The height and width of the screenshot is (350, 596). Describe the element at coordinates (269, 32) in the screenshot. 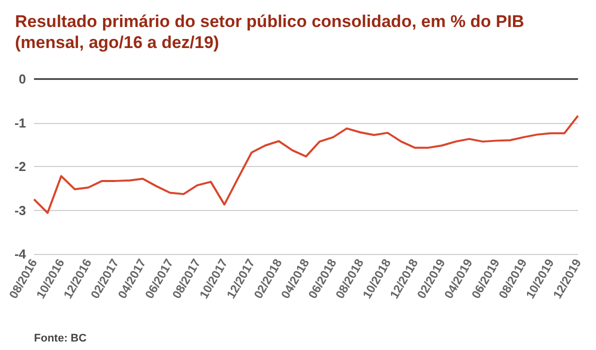

I see `chart-title: Resultado primário do setor público consolidado, em % do PIB (mensal, ago/16 a dez/19)` at that location.